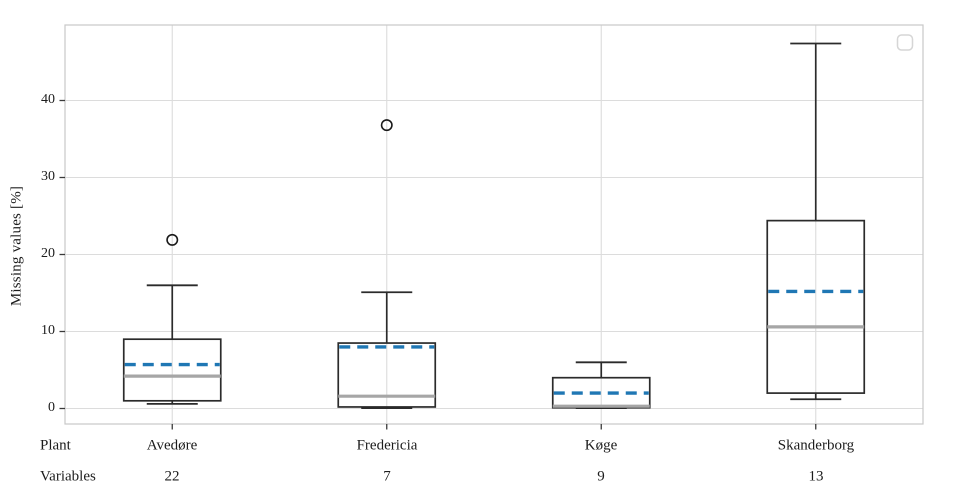 The image size is (954, 494). Describe the element at coordinates (905, 42) in the screenshot. I see `legend-box` at that location.